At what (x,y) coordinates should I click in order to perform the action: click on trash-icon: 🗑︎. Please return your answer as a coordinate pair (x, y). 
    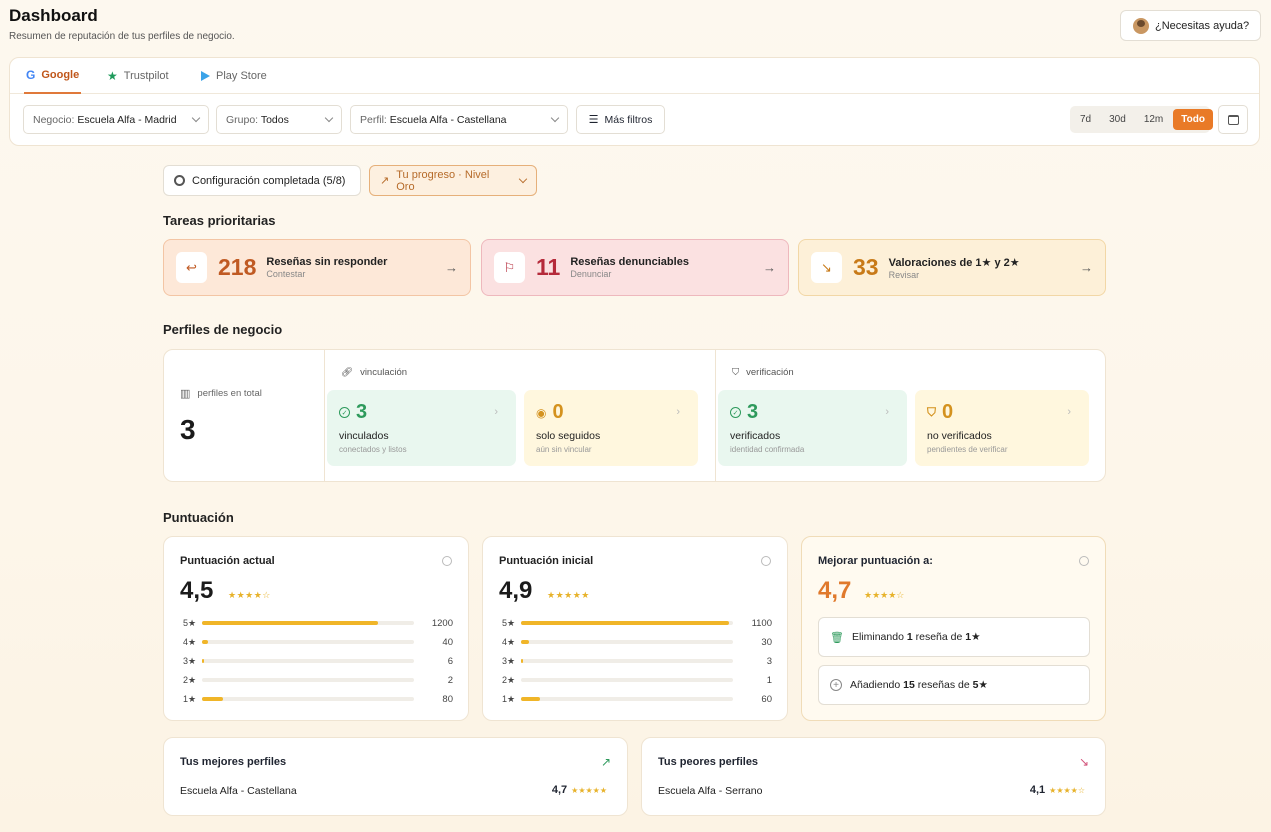
    Looking at the image, I should click on (837, 637).